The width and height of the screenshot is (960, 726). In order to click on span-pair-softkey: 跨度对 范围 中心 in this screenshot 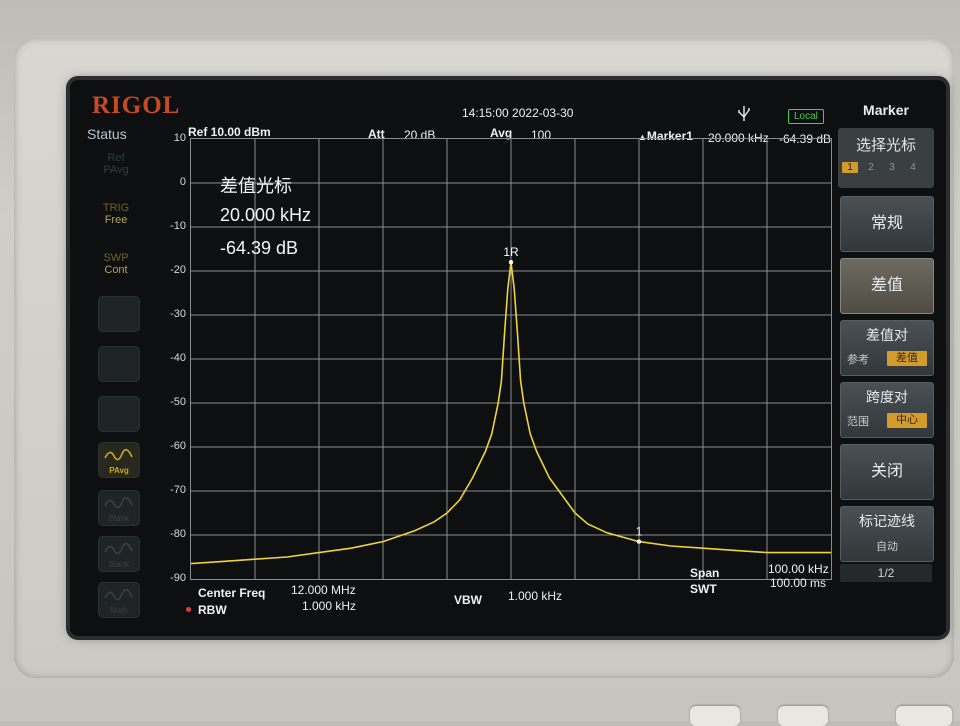, I will do `click(887, 410)`.